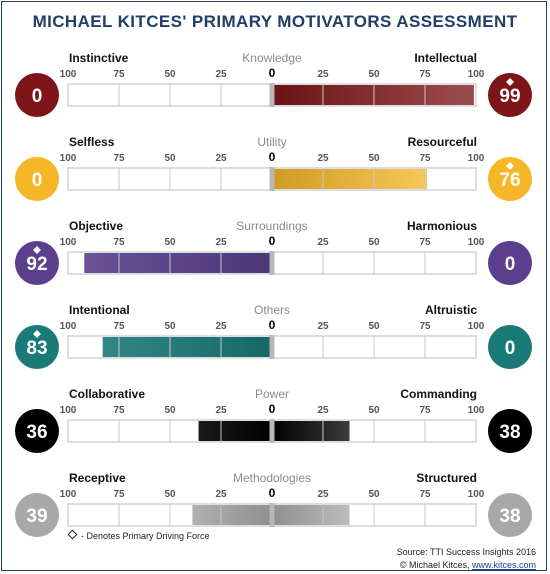  What do you see at coordinates (68, 494) in the screenshot?
I see `tick-label-methodologies-0: 100` at bounding box center [68, 494].